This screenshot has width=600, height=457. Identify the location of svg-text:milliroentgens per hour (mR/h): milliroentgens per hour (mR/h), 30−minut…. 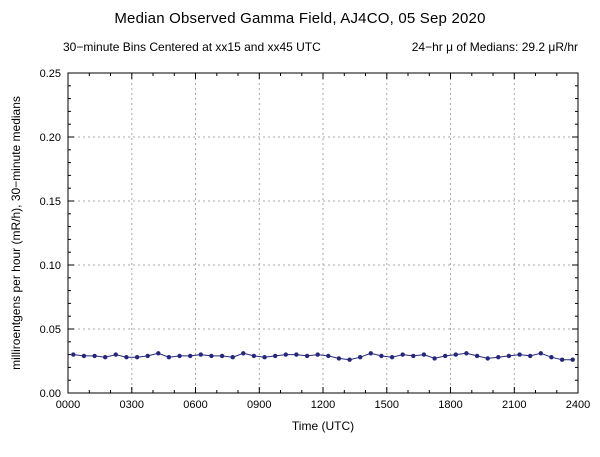
(16, 233).